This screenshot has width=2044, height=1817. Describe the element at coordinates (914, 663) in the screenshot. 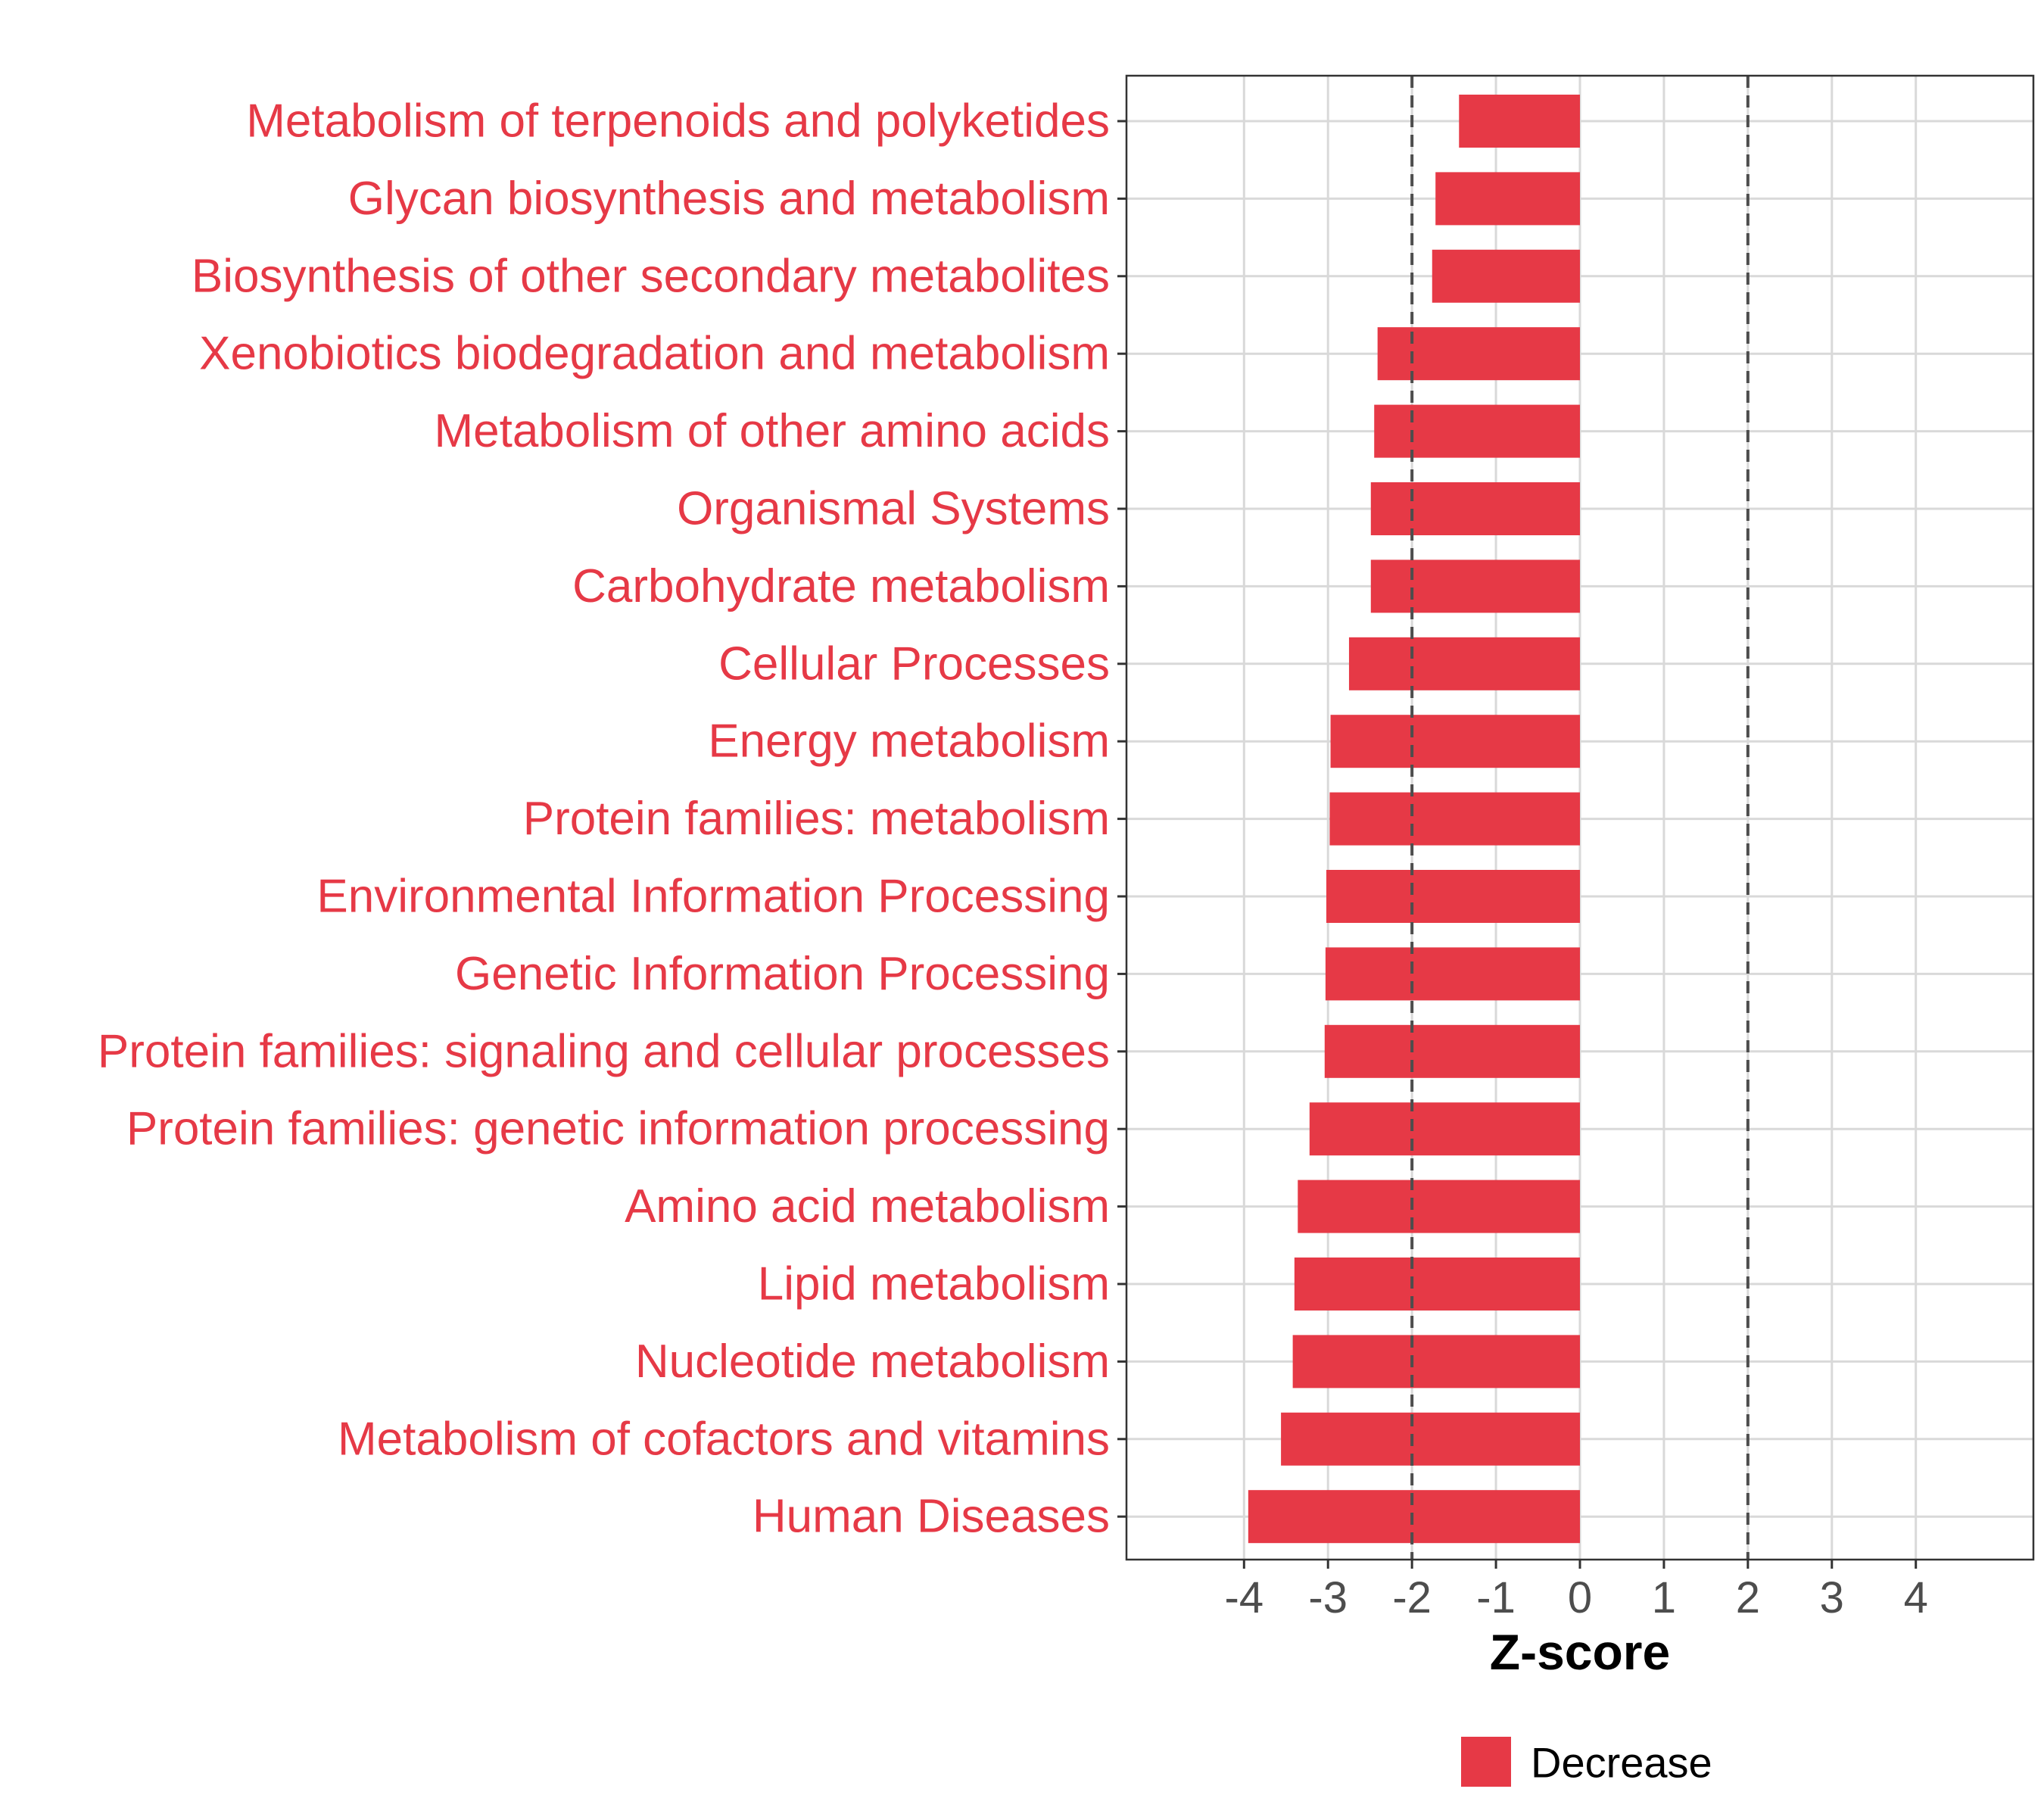

I see `category-label: Cellular Processes` at that location.